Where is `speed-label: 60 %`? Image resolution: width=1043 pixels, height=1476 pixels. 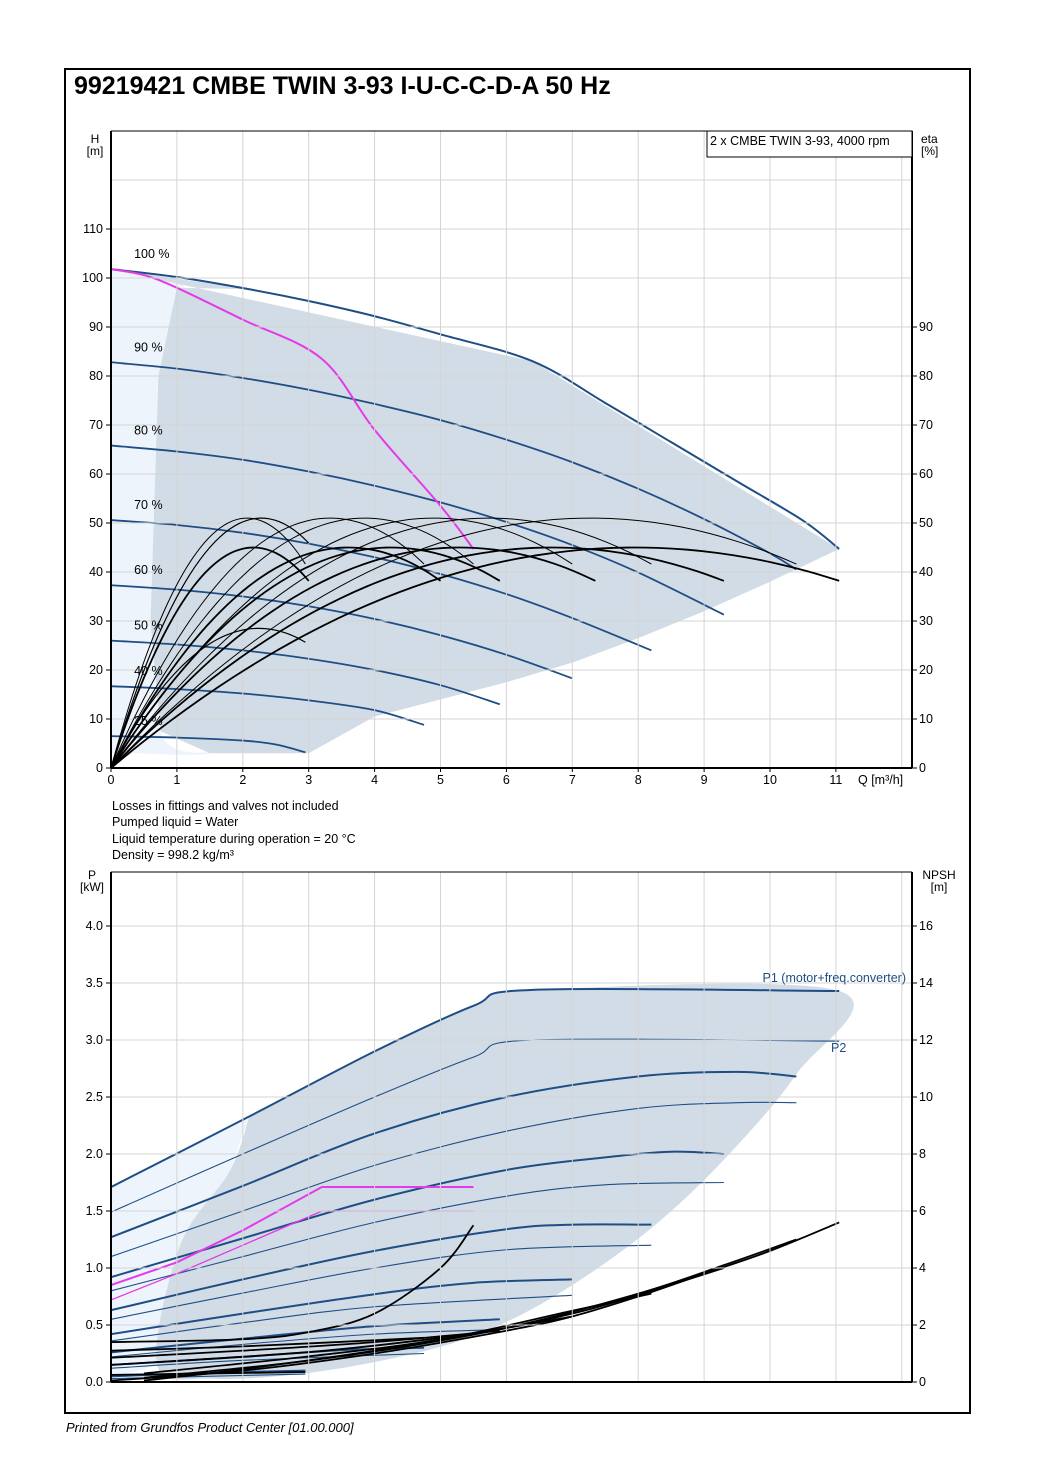
speed-label: 60 % is located at coordinates (148, 570).